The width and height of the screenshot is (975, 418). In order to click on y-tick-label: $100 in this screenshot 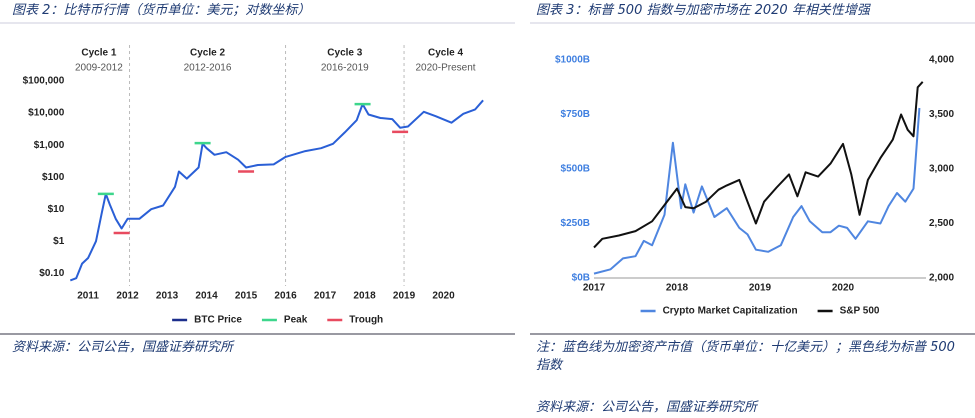, I will do `click(53, 177)`.